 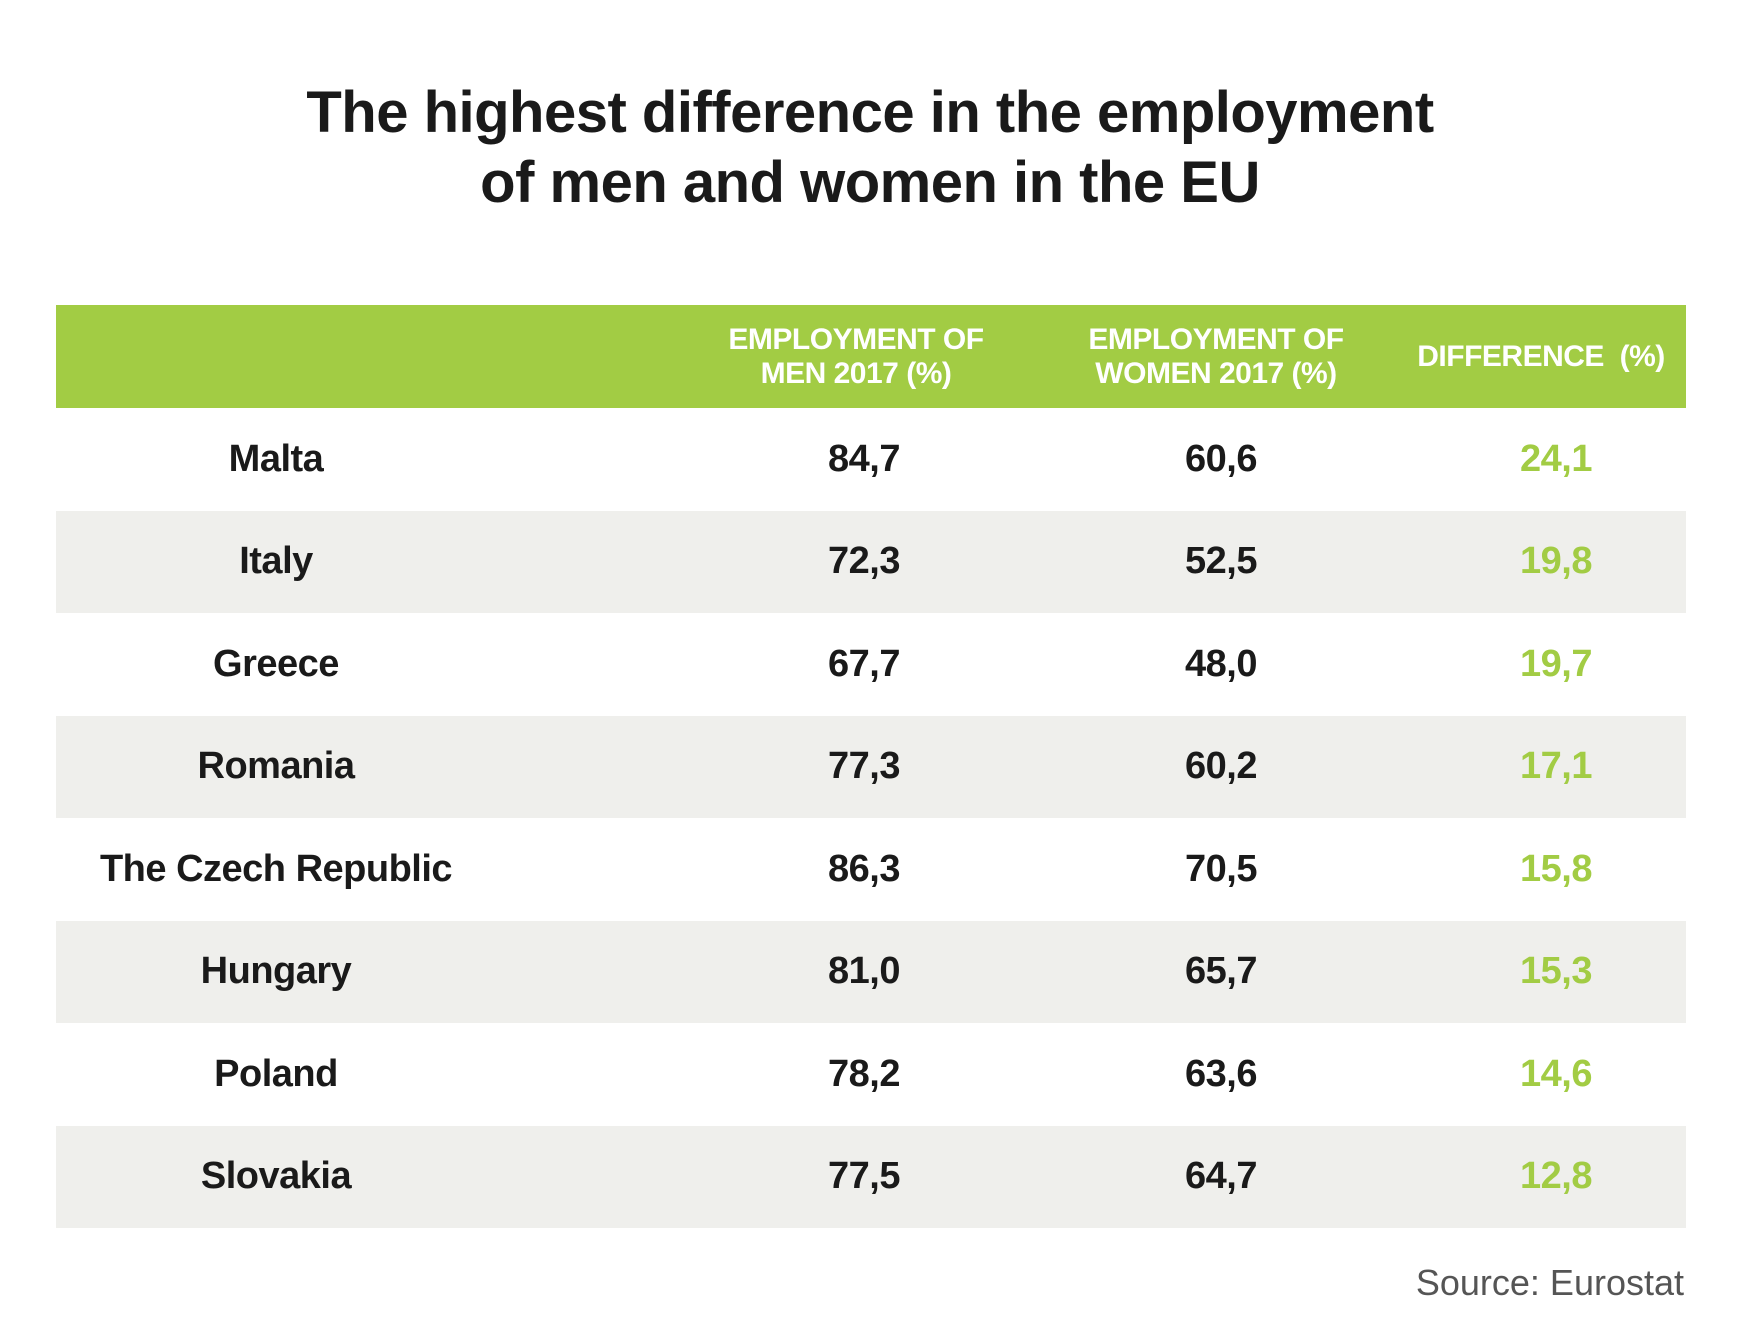 What do you see at coordinates (276, 1176) in the screenshot?
I see `country-cell: Slovakia` at bounding box center [276, 1176].